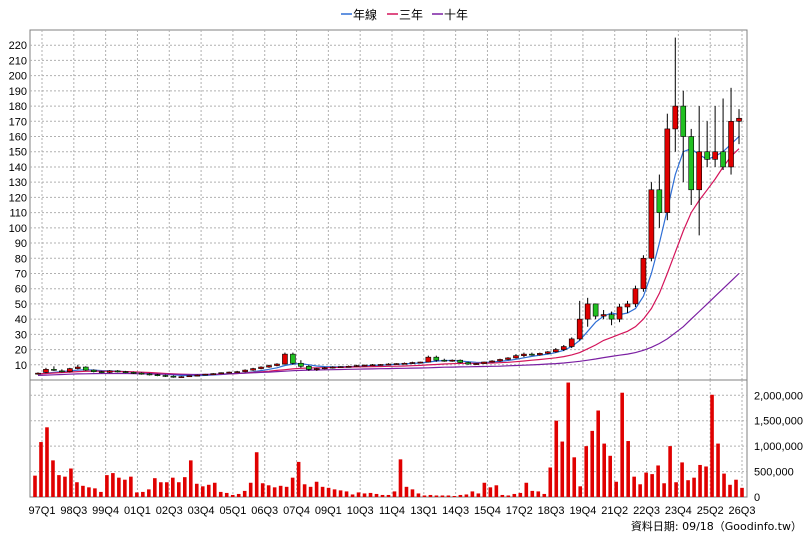 The height and width of the screenshot is (540, 808). Describe the element at coordinates (18, 214) in the screenshot. I see `price-tick-label: 110` at that location.